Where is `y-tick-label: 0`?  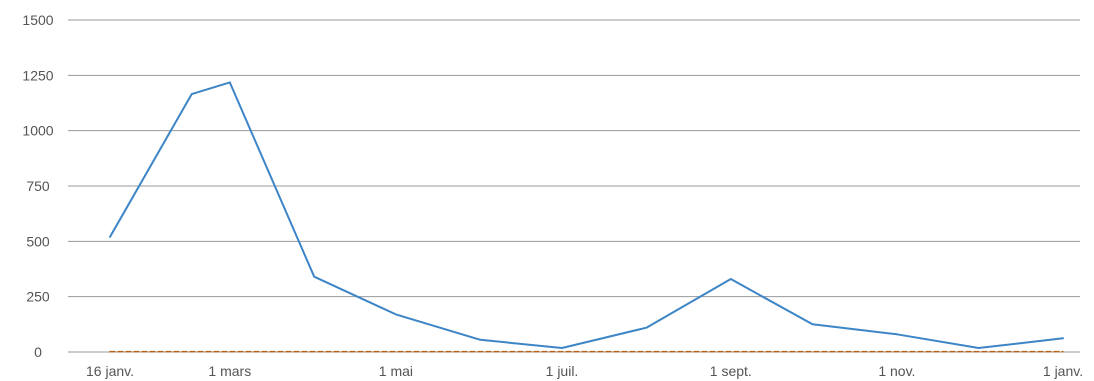 y-tick-label: 0 is located at coordinates (38, 352).